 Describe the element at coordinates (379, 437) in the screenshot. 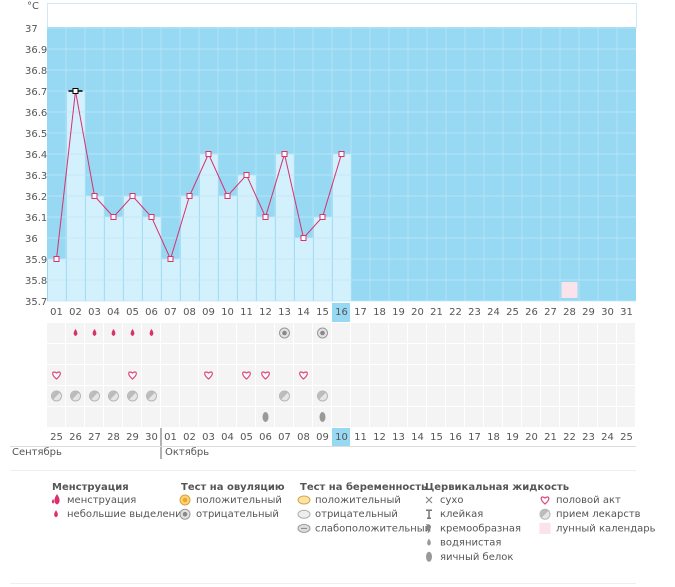

I see `date-label: 12` at that location.